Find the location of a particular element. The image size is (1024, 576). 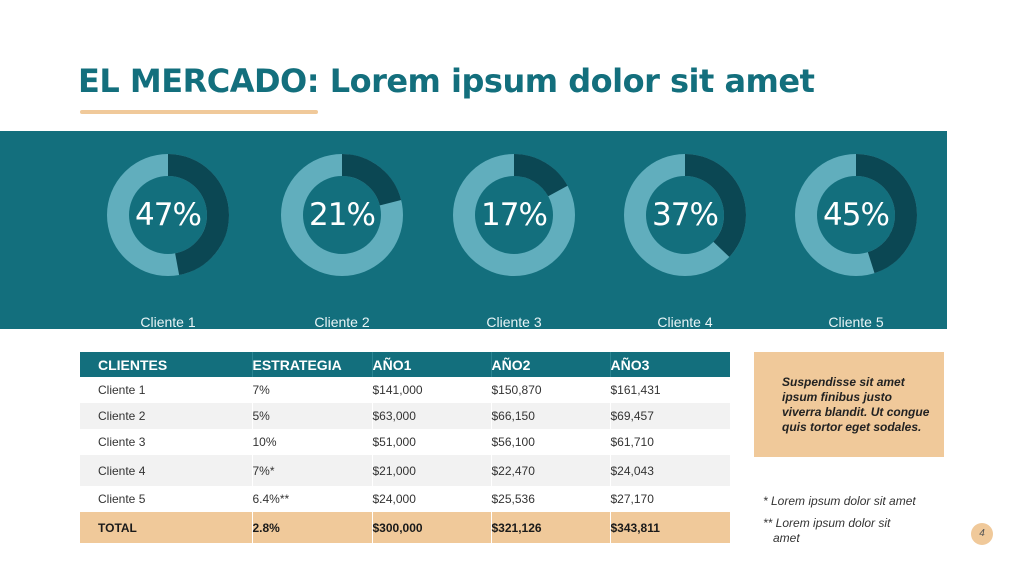

donut-label: Cliente 4 is located at coordinates (685, 322).